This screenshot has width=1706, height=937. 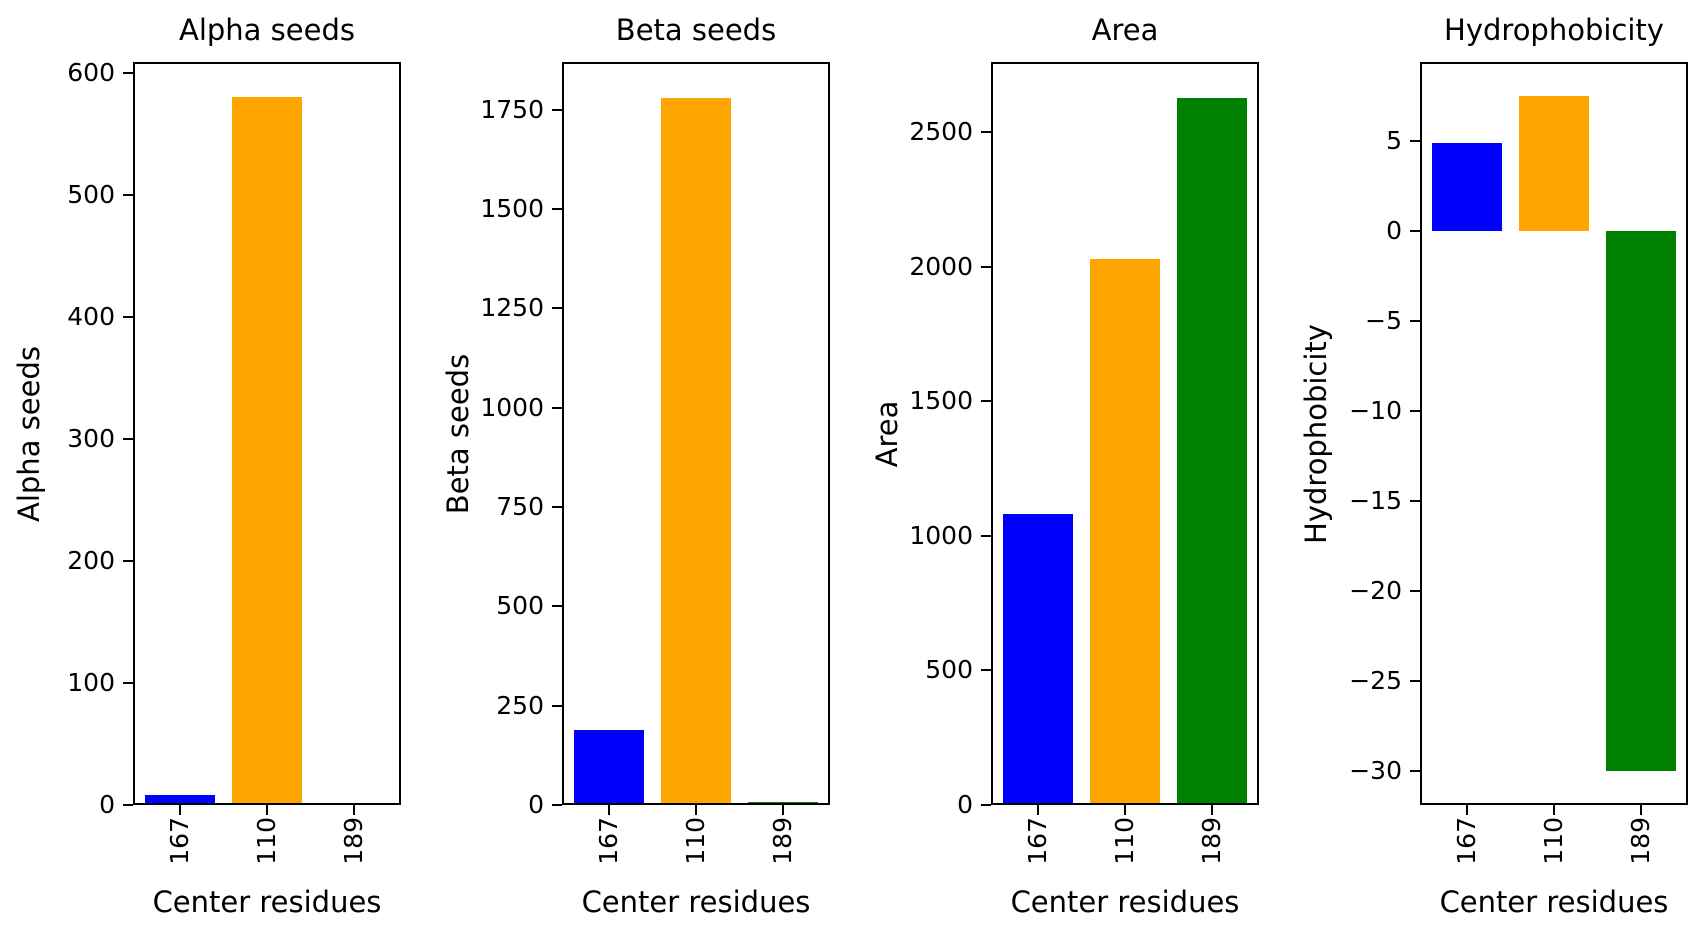 What do you see at coordinates (941, 132) in the screenshot?
I see `y-tick-label: 2500` at bounding box center [941, 132].